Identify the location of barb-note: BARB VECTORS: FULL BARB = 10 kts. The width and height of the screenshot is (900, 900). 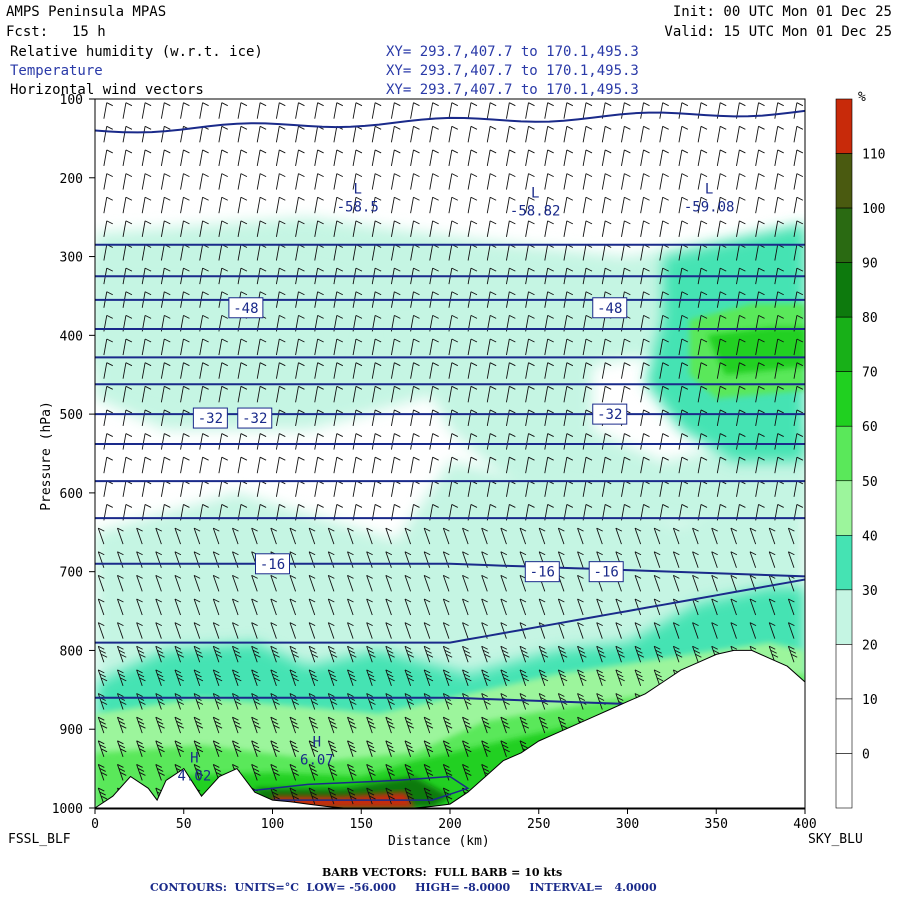
(442, 872).